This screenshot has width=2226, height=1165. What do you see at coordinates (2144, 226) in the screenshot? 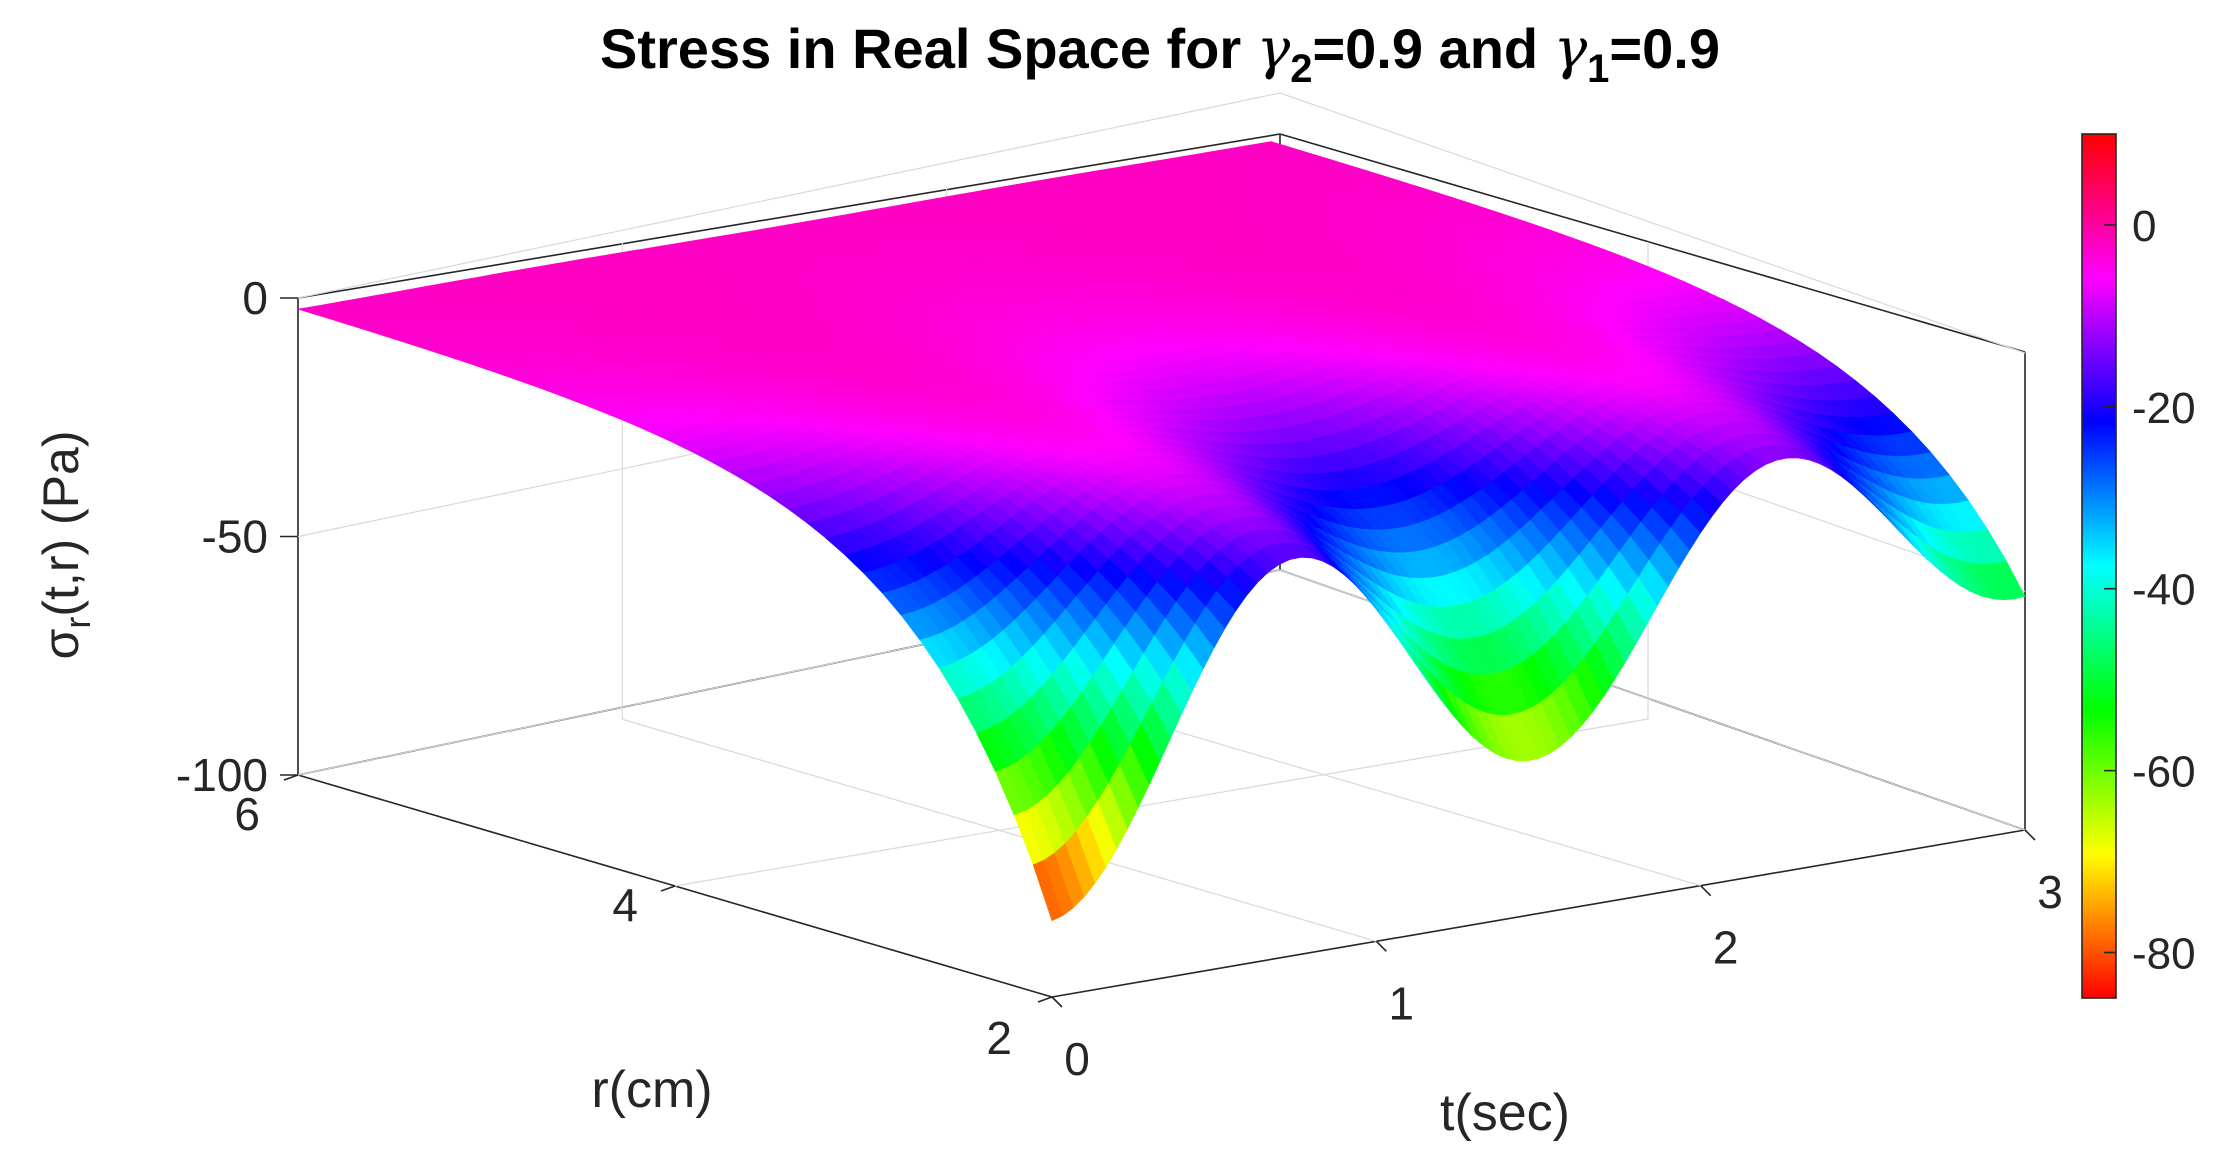
I see `colorbar-tick-label: 0` at bounding box center [2144, 226].